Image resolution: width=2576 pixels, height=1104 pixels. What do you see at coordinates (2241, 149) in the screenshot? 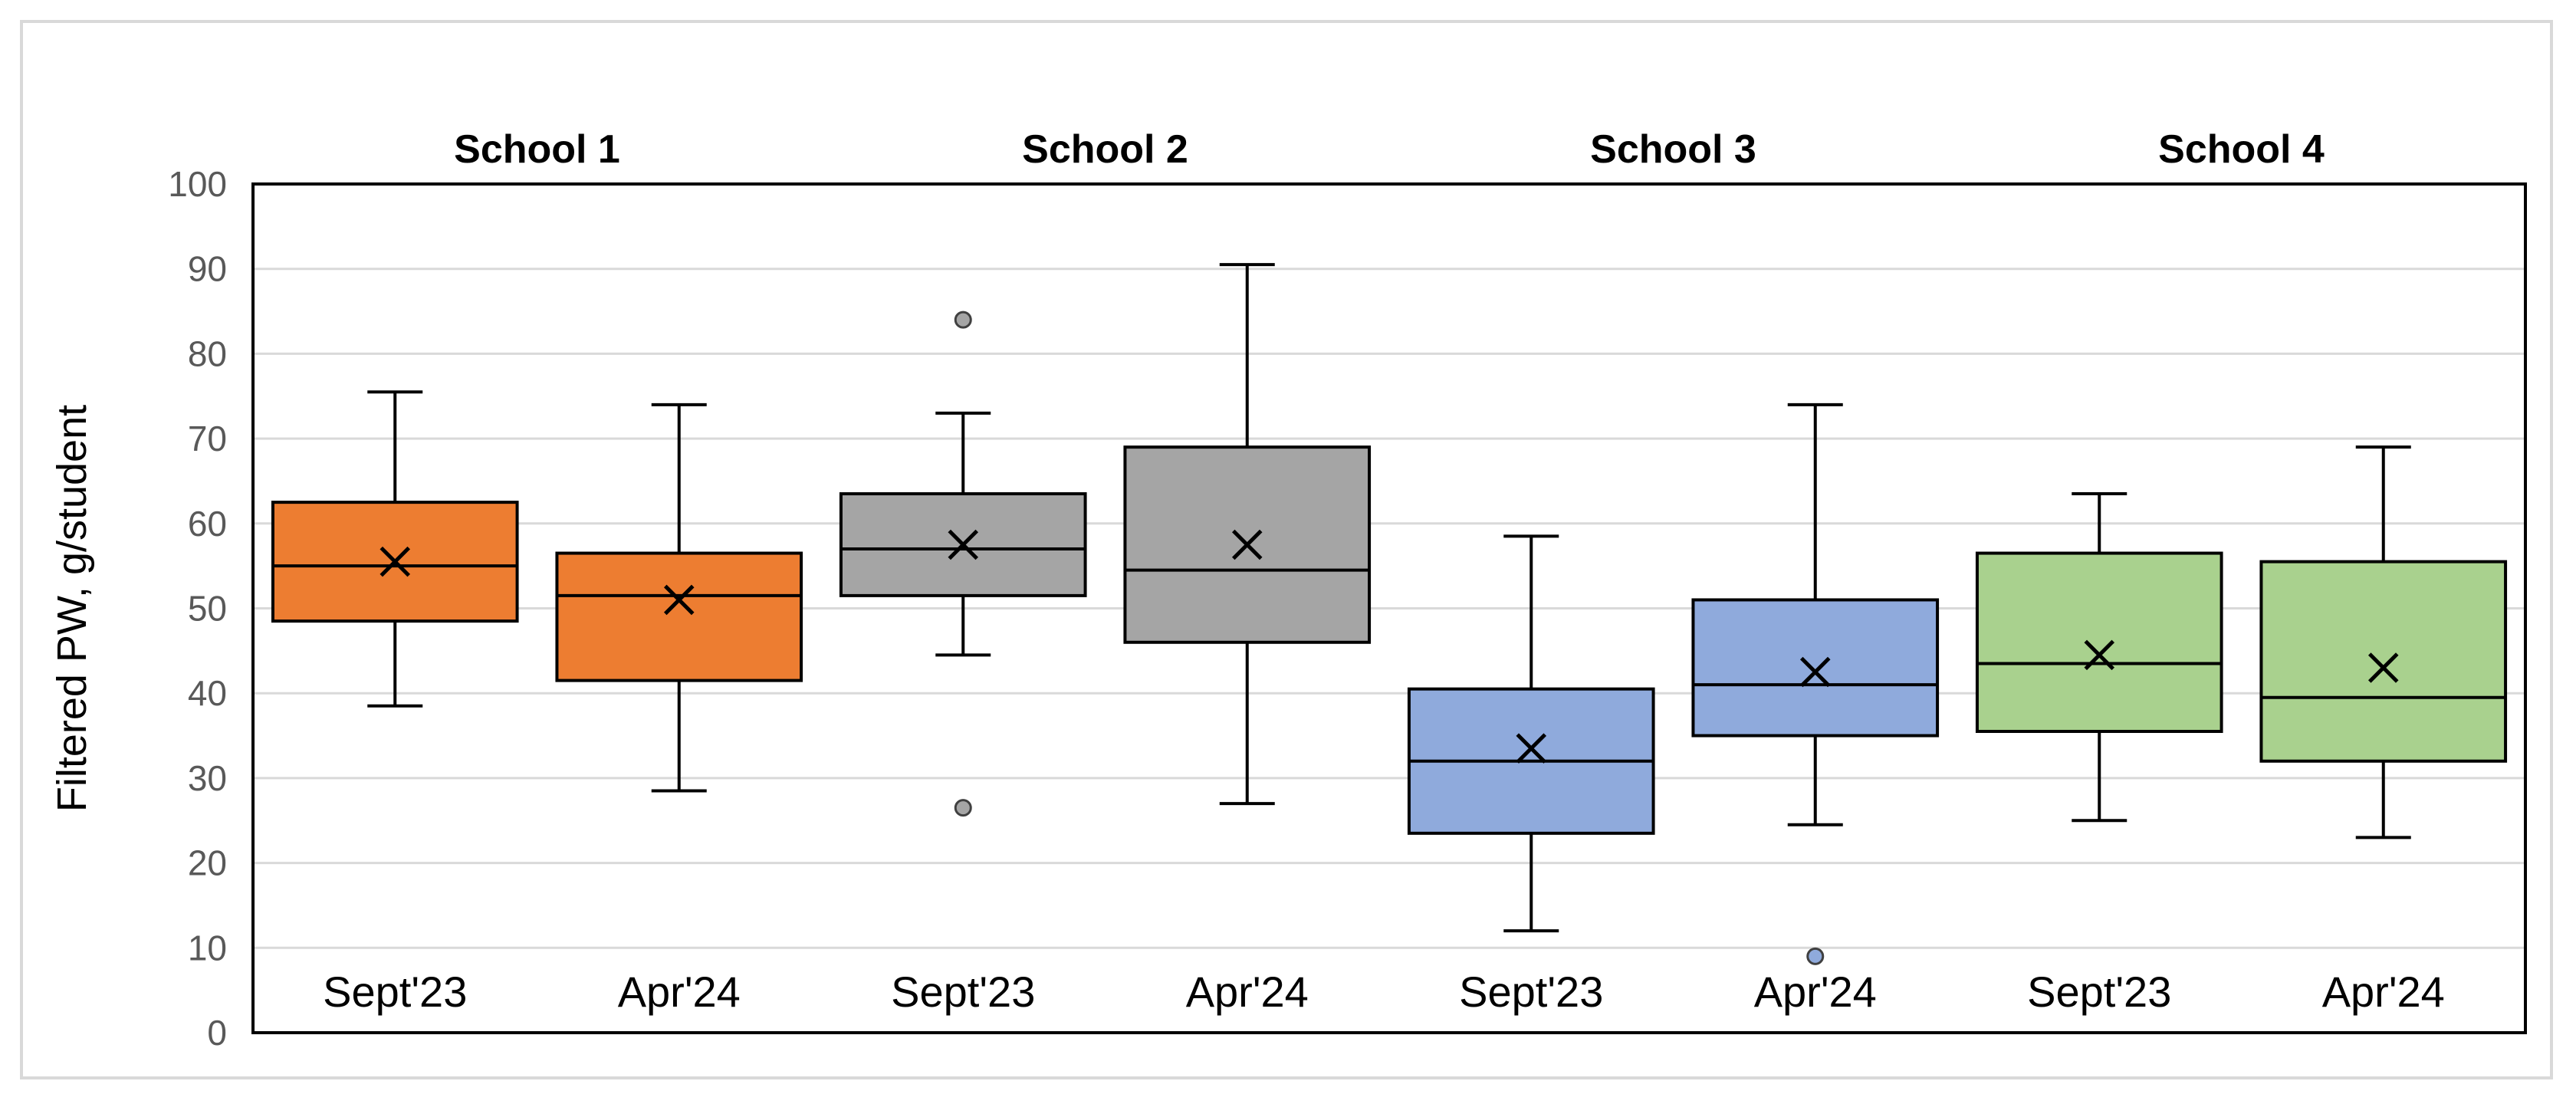
I see `group-label: School 4` at bounding box center [2241, 149].